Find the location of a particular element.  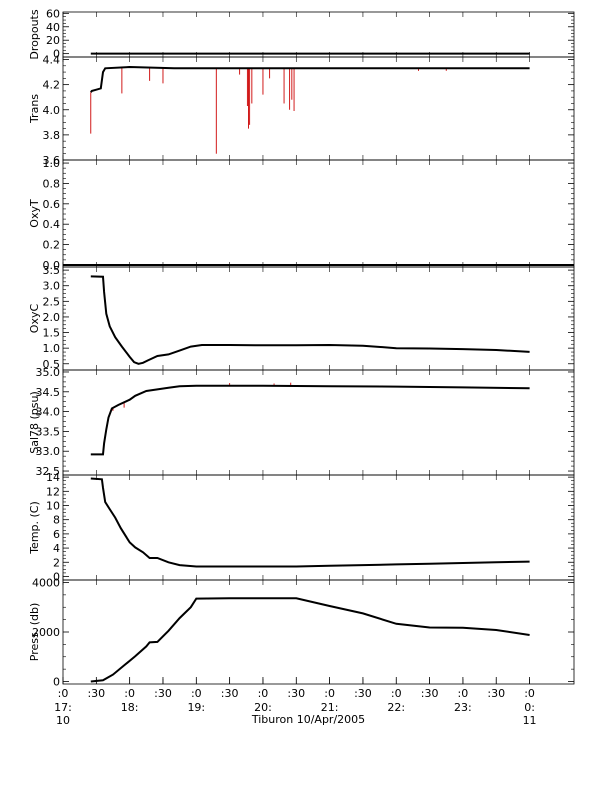

ytick-label-sal78: 32.5 is located at coordinates (48, 471).